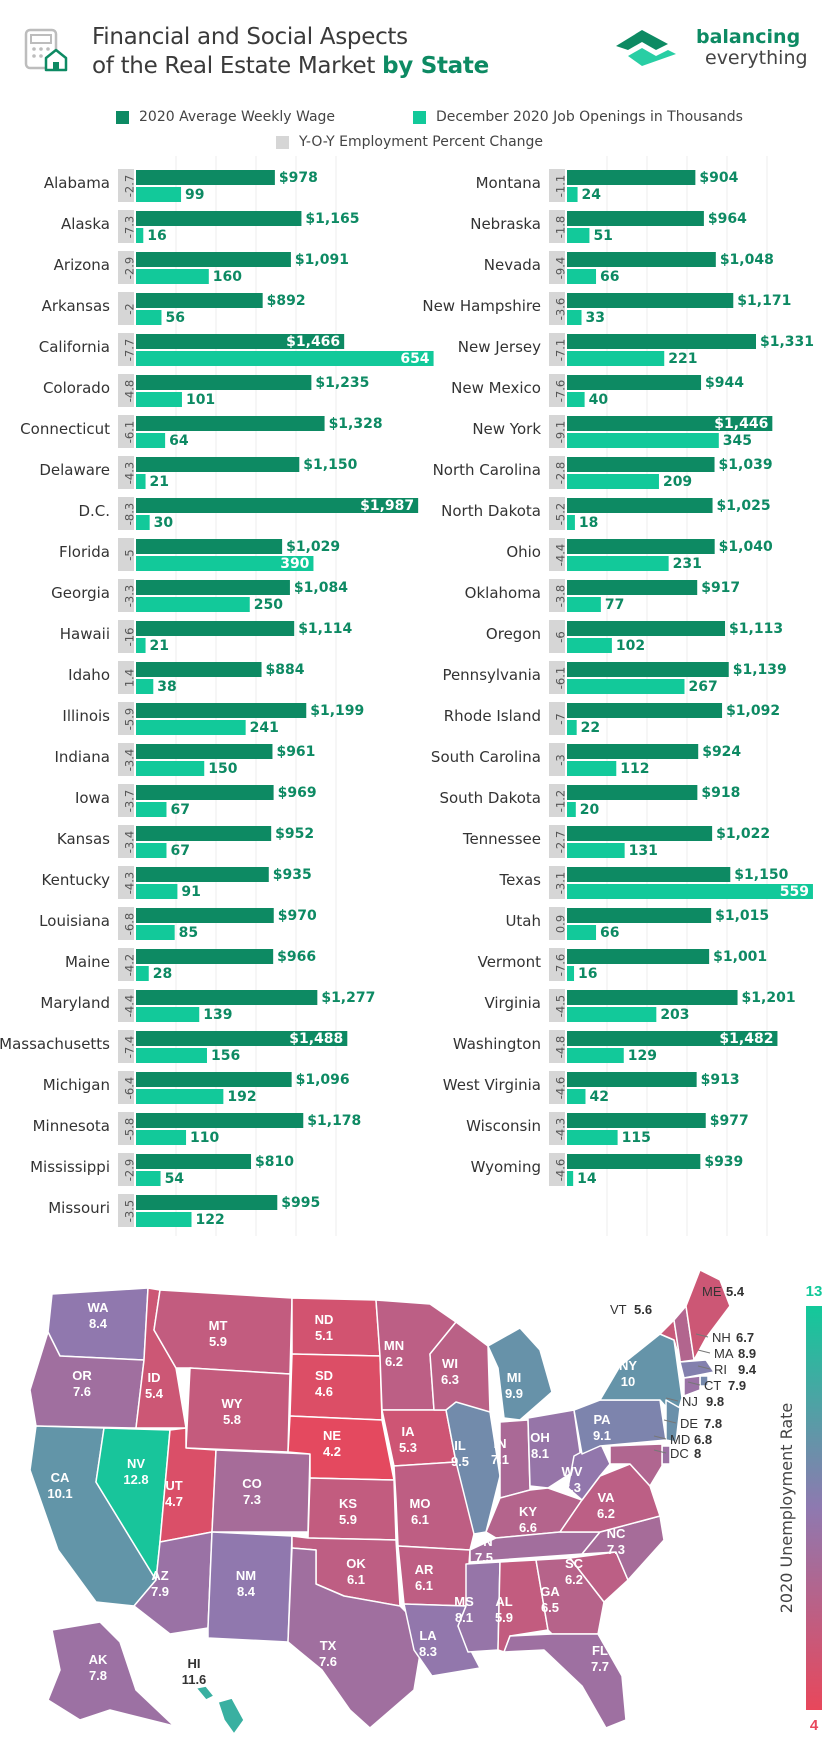  Describe the element at coordinates (98, 1675) in the screenshot. I see `state-rate-label: 7.8` at that location.